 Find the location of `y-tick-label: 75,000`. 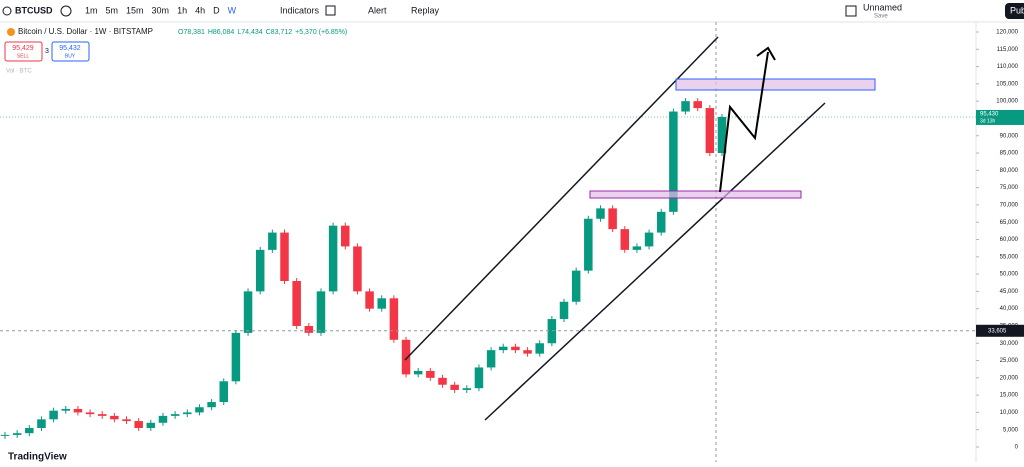

y-tick-label: 75,000 is located at coordinates (1009, 188).